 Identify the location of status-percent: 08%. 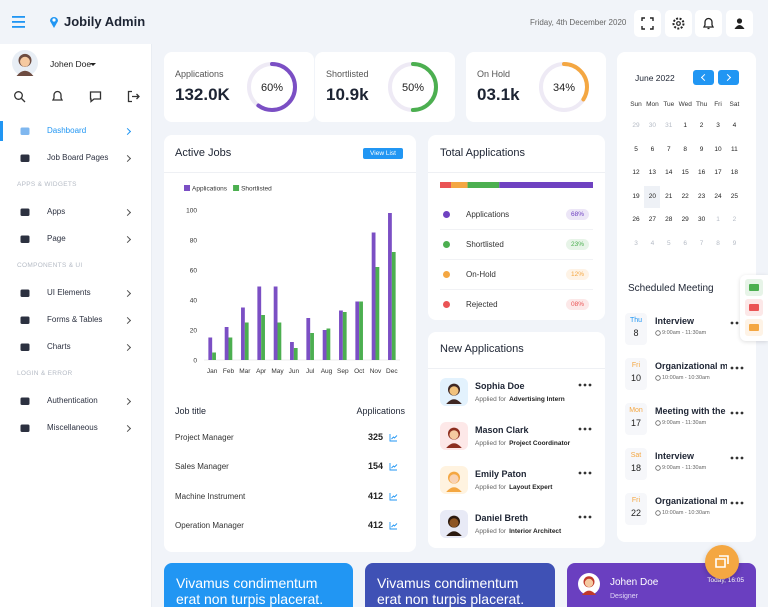
(577, 304).